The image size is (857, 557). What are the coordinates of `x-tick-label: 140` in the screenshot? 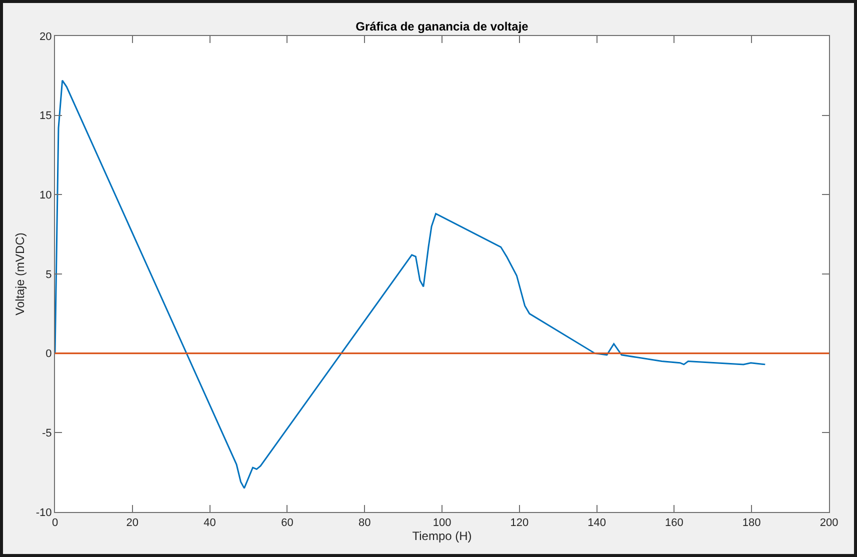 It's located at (597, 523).